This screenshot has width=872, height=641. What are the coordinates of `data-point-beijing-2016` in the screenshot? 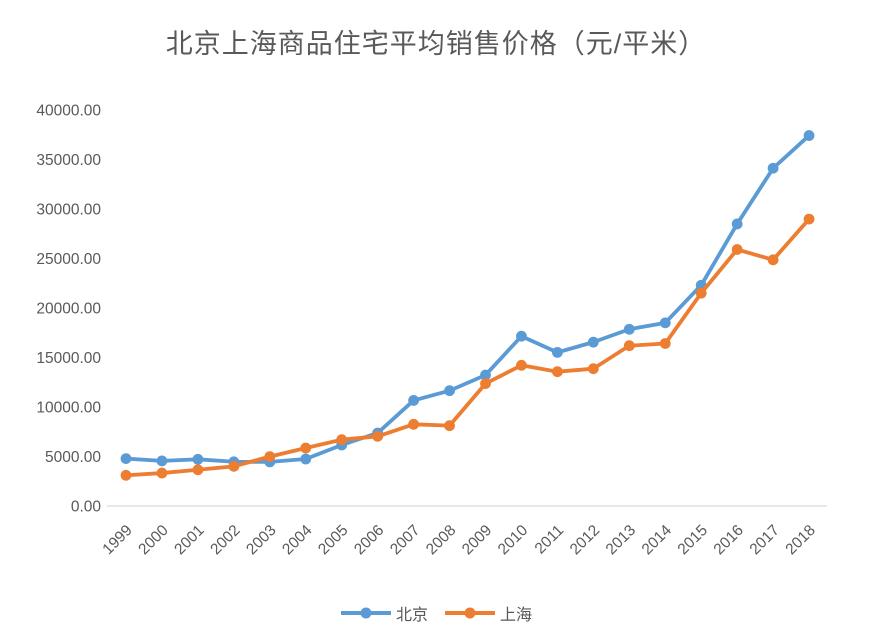 It's located at (737, 224).